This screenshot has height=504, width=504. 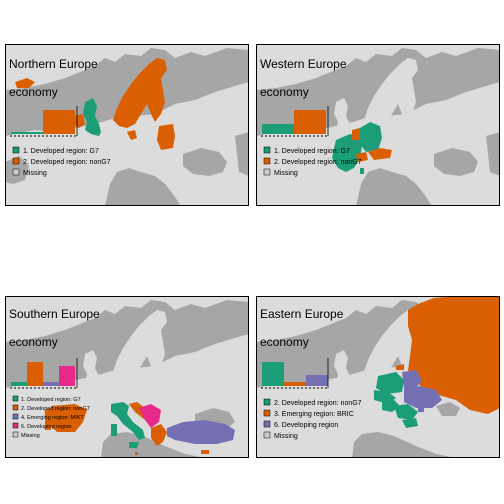 What do you see at coordinates (53, 78) in the screenshot?
I see `title-block: Northern Europe economy` at bounding box center [53, 78].